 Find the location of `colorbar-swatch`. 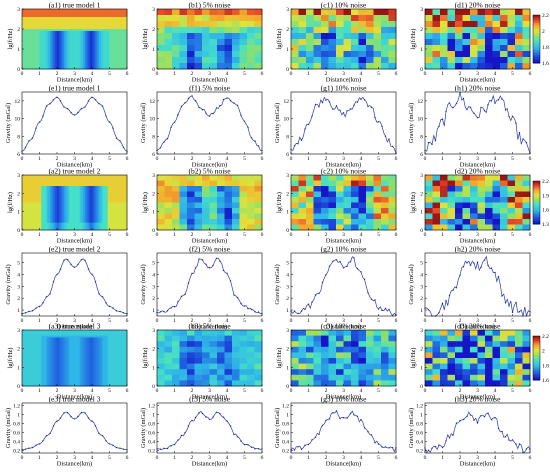

colorbar-swatch is located at coordinates (536, 17).